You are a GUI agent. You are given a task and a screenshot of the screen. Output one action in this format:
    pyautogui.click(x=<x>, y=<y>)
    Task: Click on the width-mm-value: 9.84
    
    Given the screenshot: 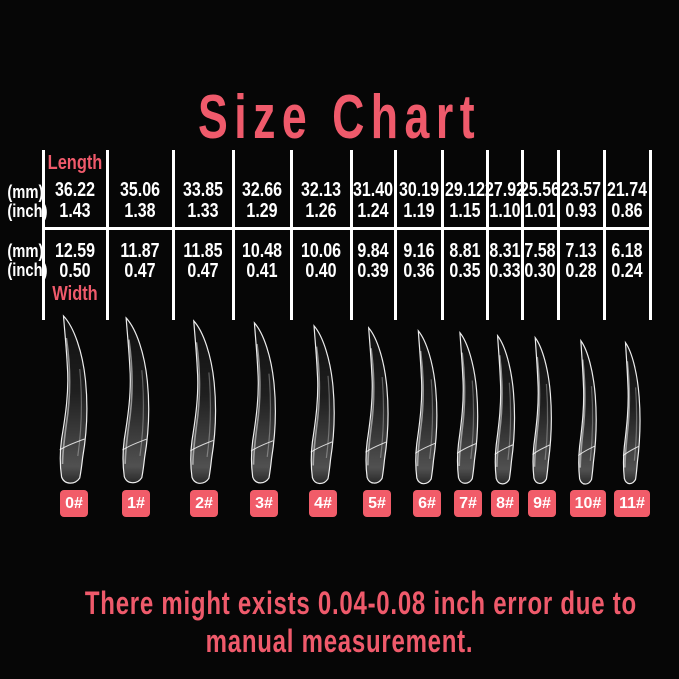 What is the action you would take?
    pyautogui.click(x=373, y=251)
    